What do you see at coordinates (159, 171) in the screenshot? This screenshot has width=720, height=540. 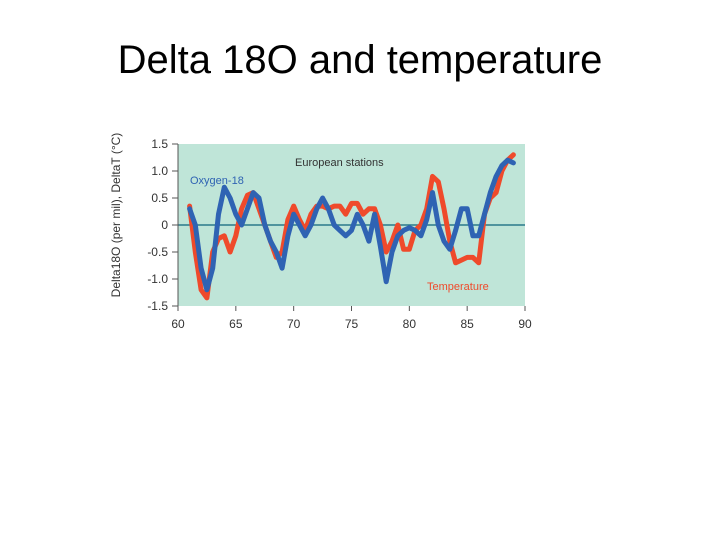 I see `y-tick-label: 1.0` at bounding box center [159, 171].